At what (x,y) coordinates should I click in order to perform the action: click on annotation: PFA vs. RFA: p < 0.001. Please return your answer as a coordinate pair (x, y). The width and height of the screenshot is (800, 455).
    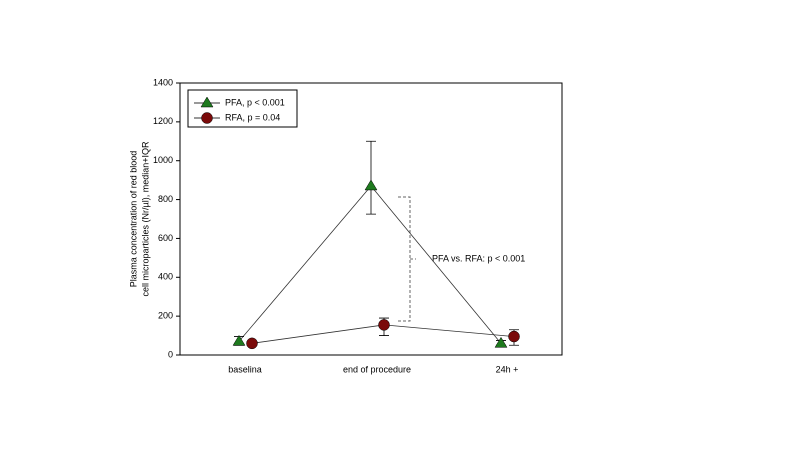
    Looking at the image, I should click on (478, 258).